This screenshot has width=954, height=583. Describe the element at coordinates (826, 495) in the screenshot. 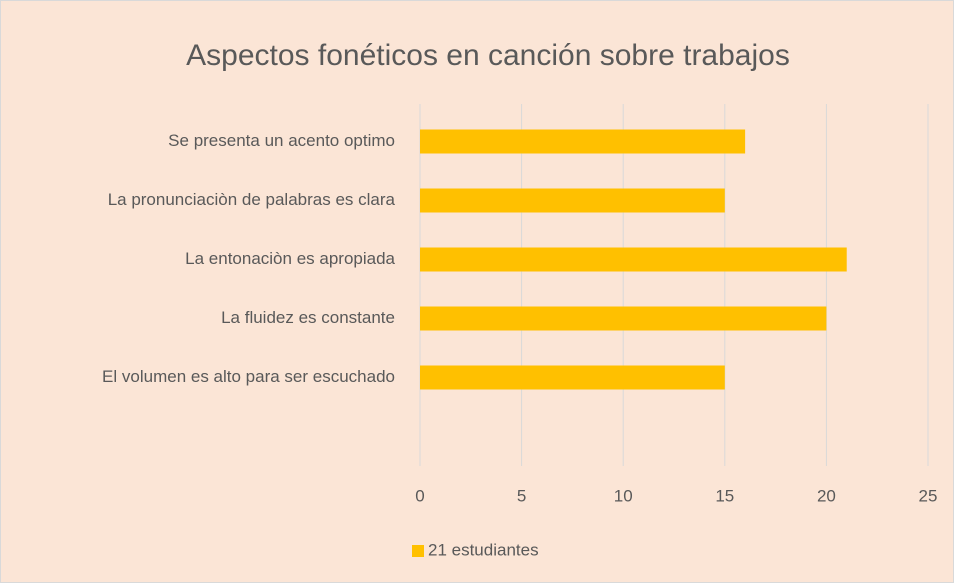

I see `x-tick-label: 20` at that location.